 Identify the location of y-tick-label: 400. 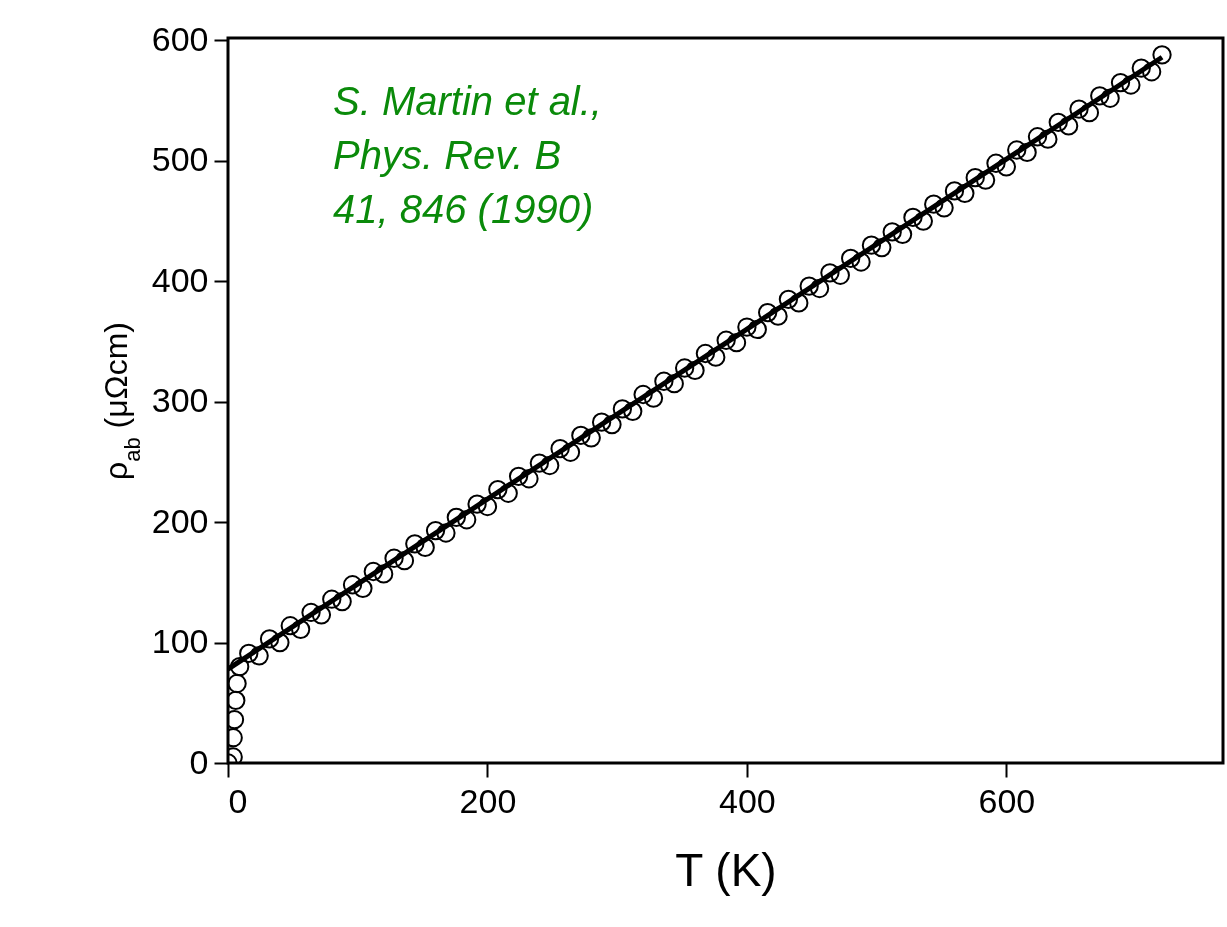
(180, 279).